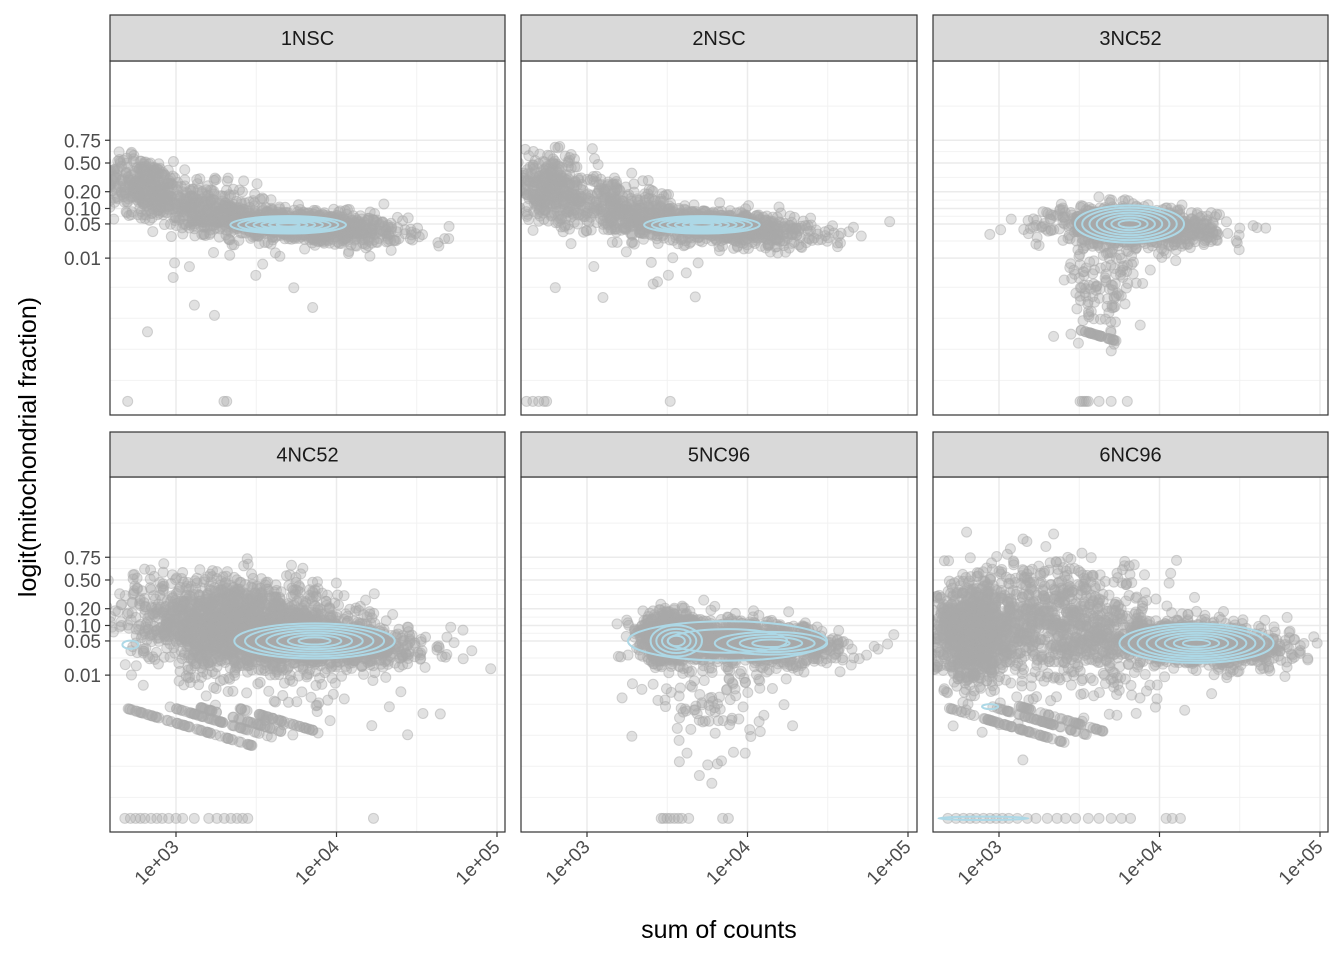 This screenshot has width=1344, height=960. What do you see at coordinates (82, 259) in the screenshot?
I see `y-tick-label: 0.01` at bounding box center [82, 259].